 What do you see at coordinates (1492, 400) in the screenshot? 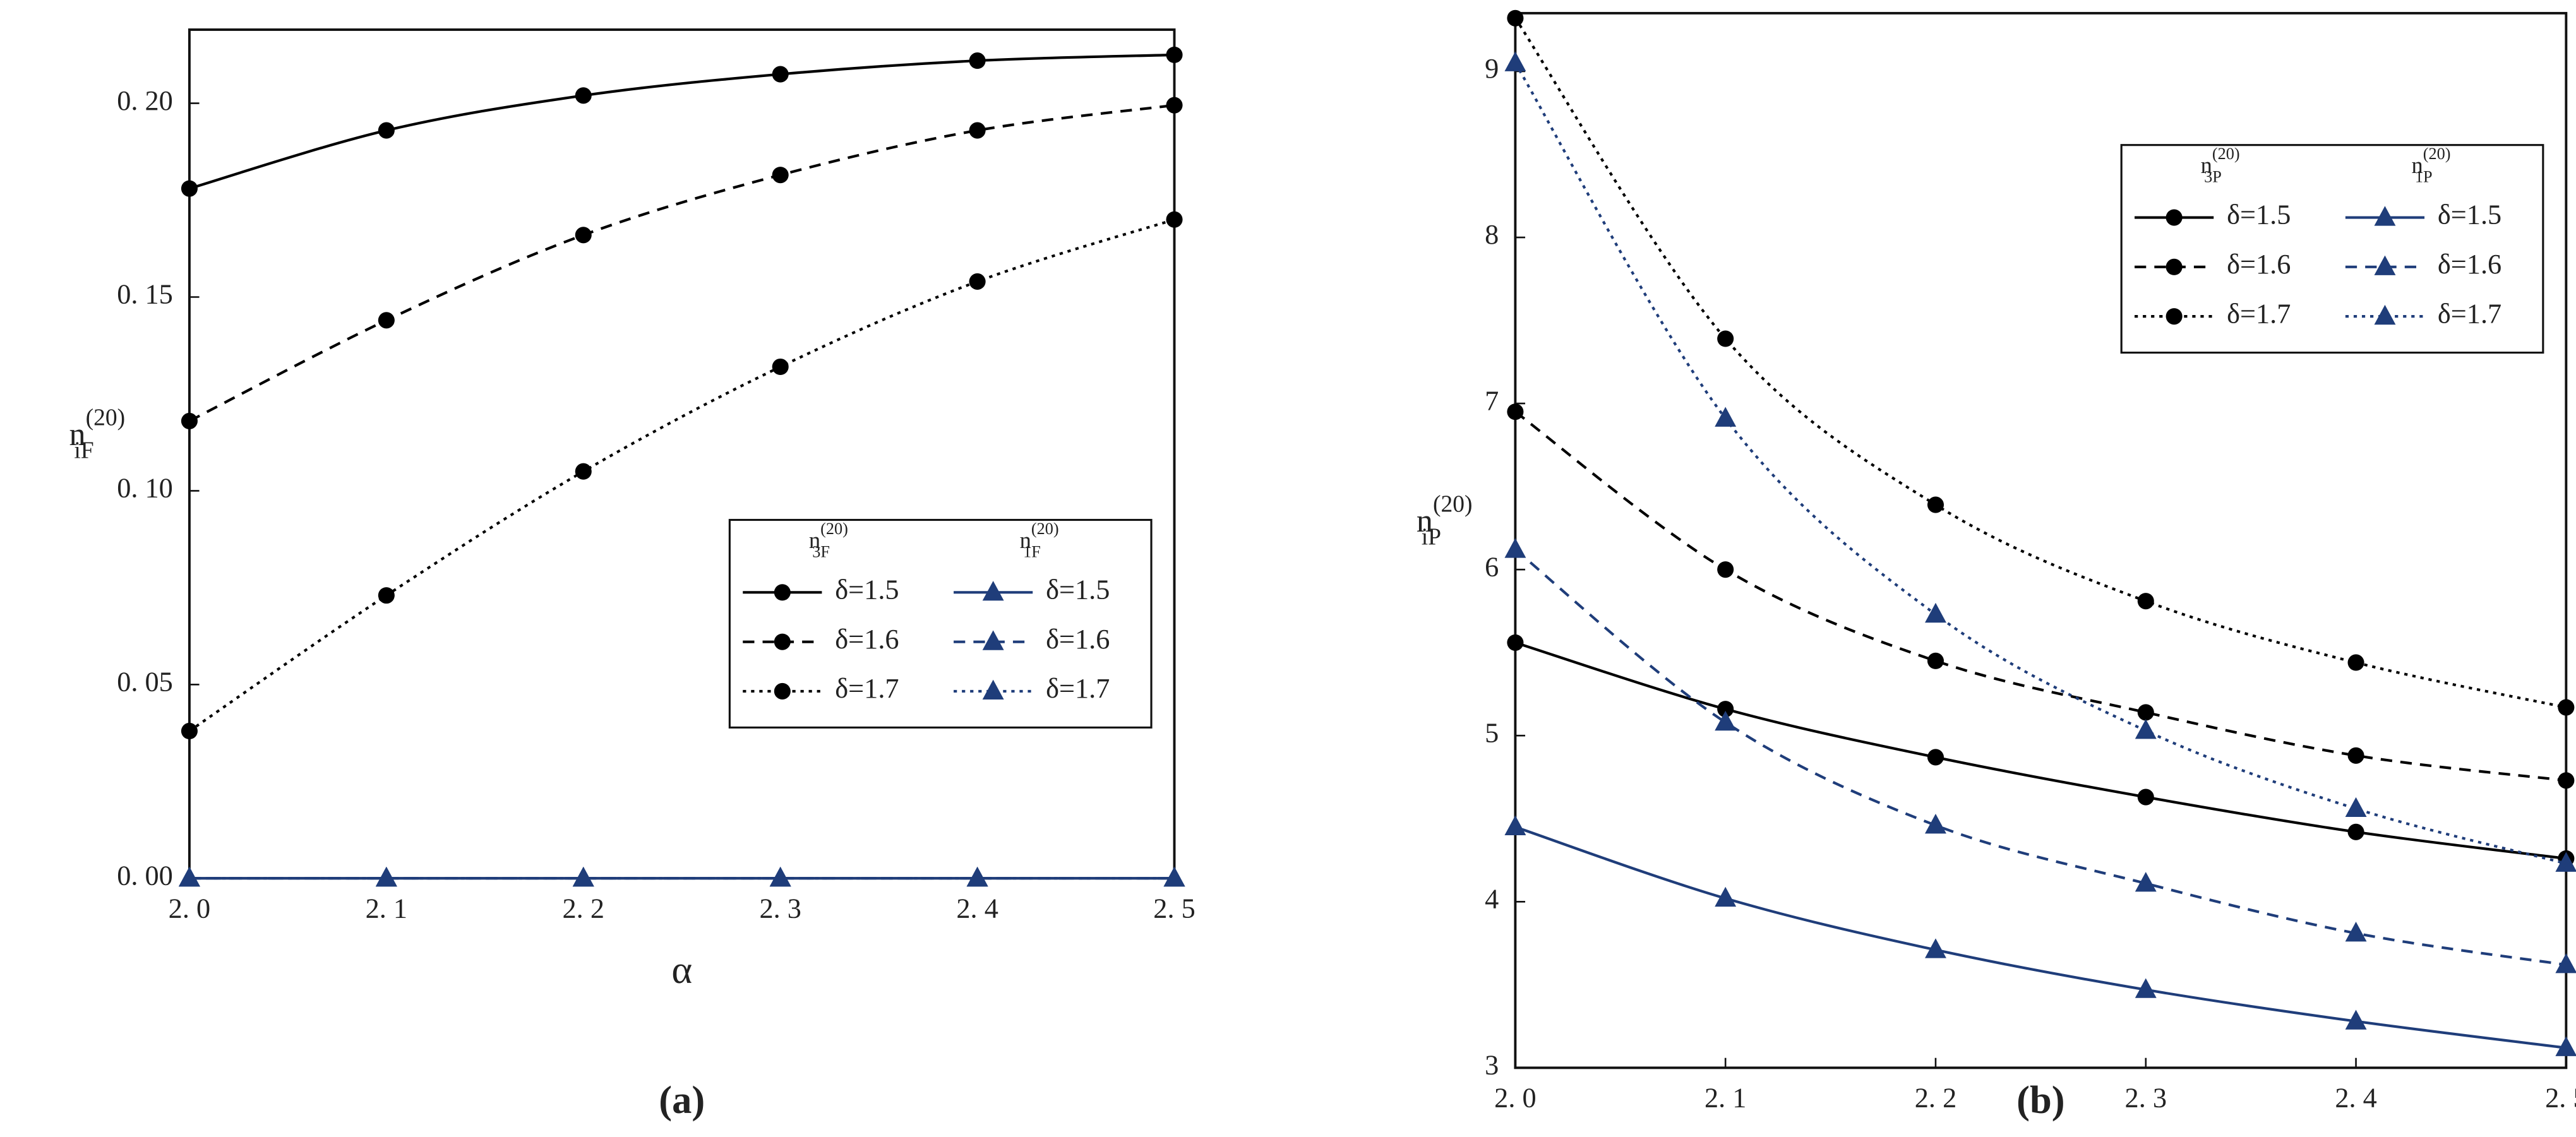
I see `y-tick-label: 7` at bounding box center [1492, 400].